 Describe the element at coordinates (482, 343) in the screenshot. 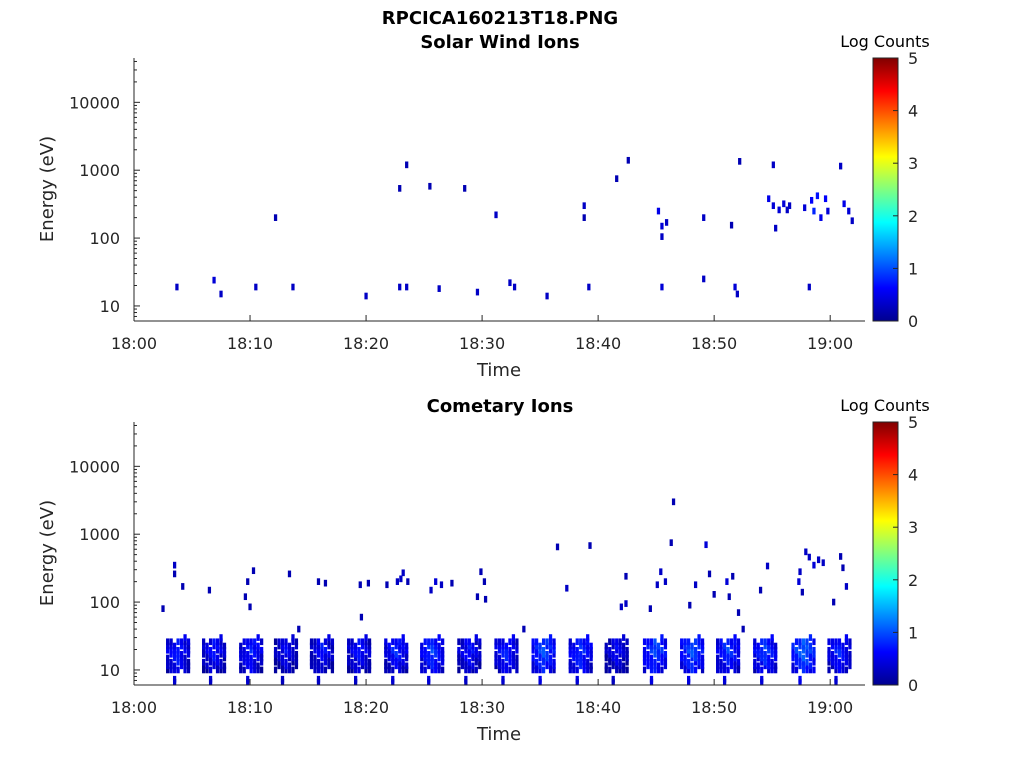

I see `x-tick-label: 18:30` at that location.